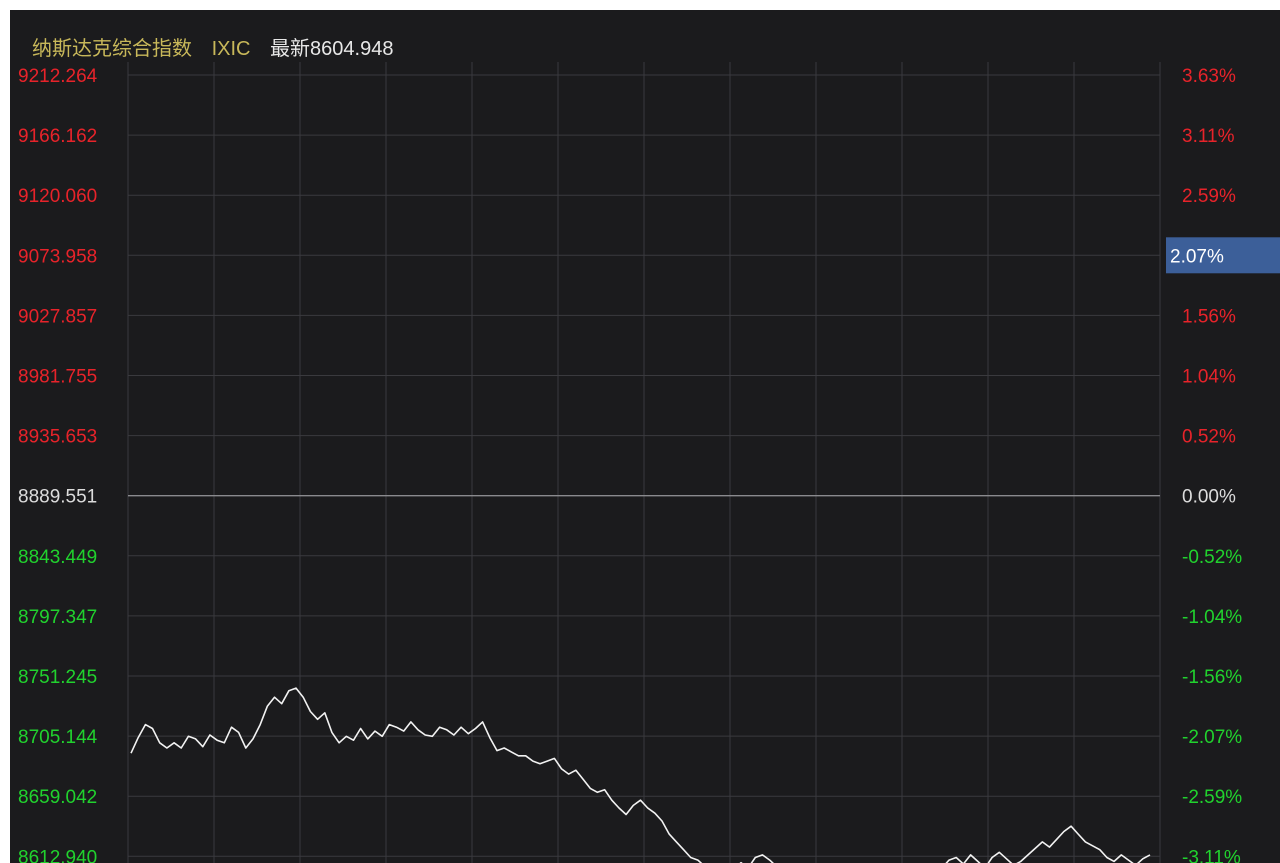  I want to click on left-tick-label: 9027.857, so click(57, 316).